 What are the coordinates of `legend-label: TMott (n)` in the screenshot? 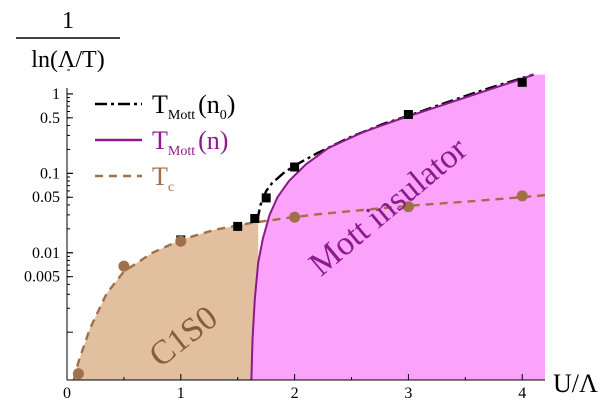 It's located at (190, 142).